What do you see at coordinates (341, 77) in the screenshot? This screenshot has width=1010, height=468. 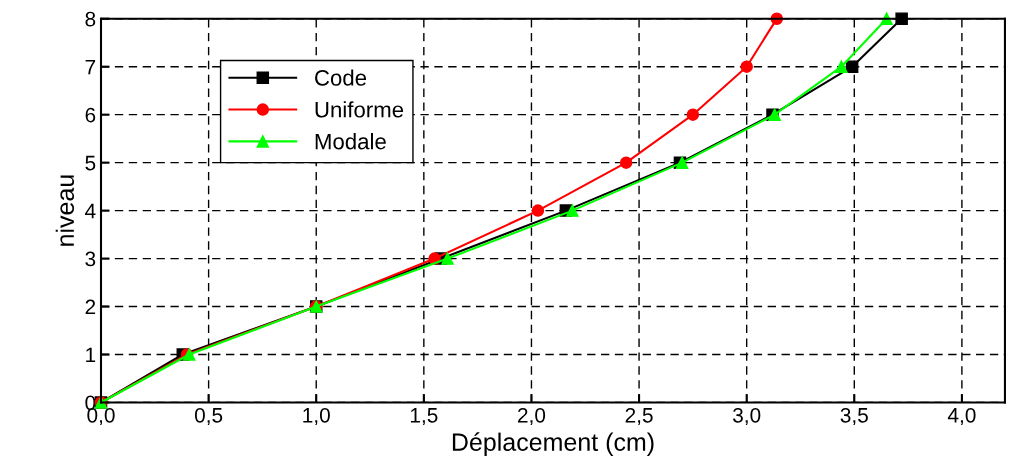 I see `legend-label: Code` at bounding box center [341, 77].